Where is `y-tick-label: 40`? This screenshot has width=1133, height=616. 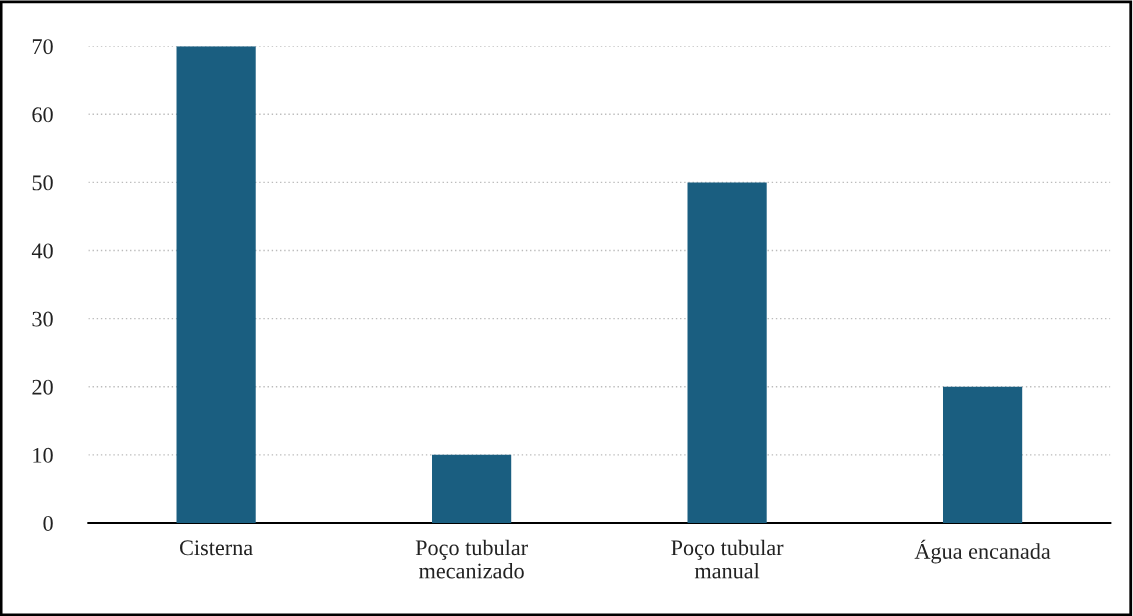 y-tick-label: 40 is located at coordinates (42, 251).